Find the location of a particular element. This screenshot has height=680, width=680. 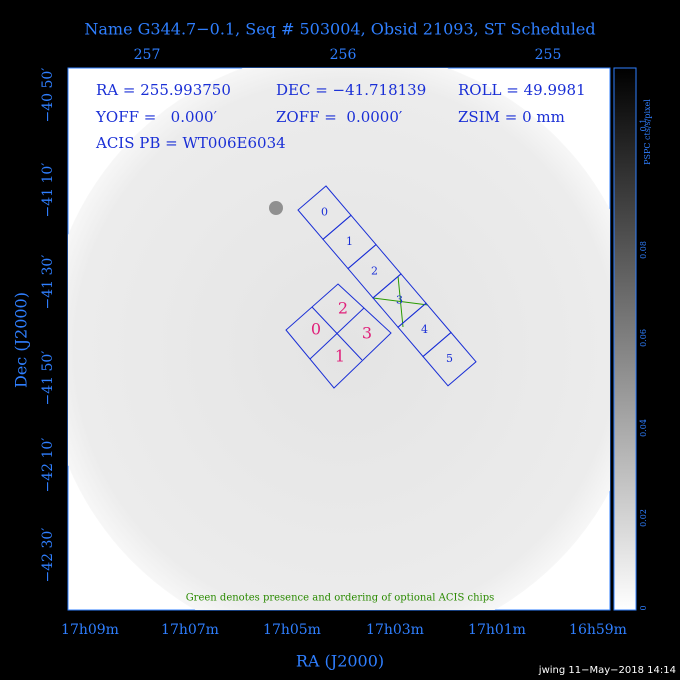

left-tick-label: −40 50′ is located at coordinates (48, 95).